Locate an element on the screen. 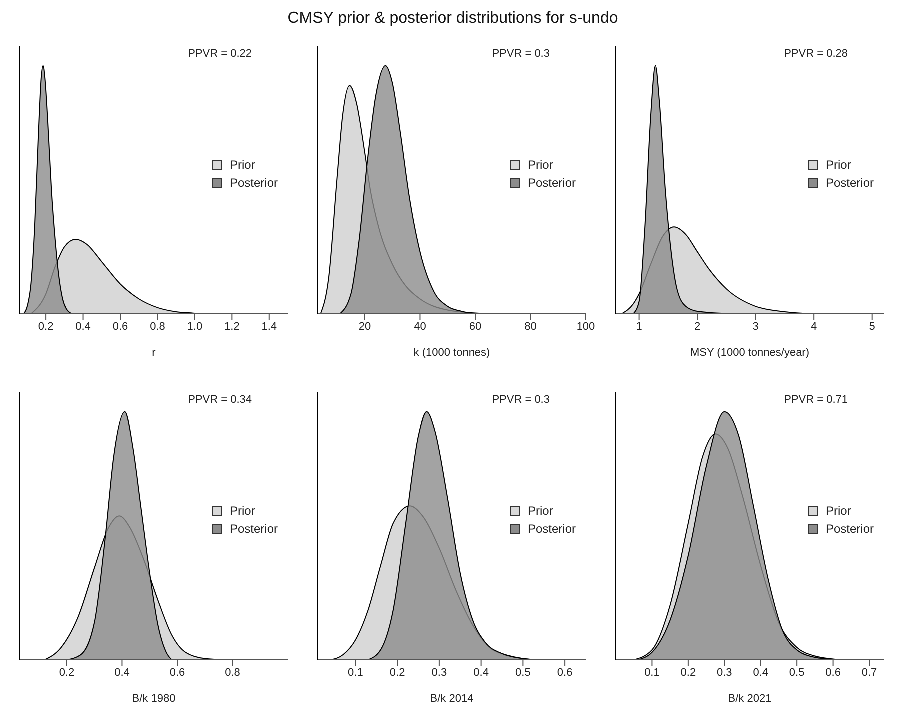 This screenshot has width=913, height=725. x-tick-label: 80 is located at coordinates (530, 326).